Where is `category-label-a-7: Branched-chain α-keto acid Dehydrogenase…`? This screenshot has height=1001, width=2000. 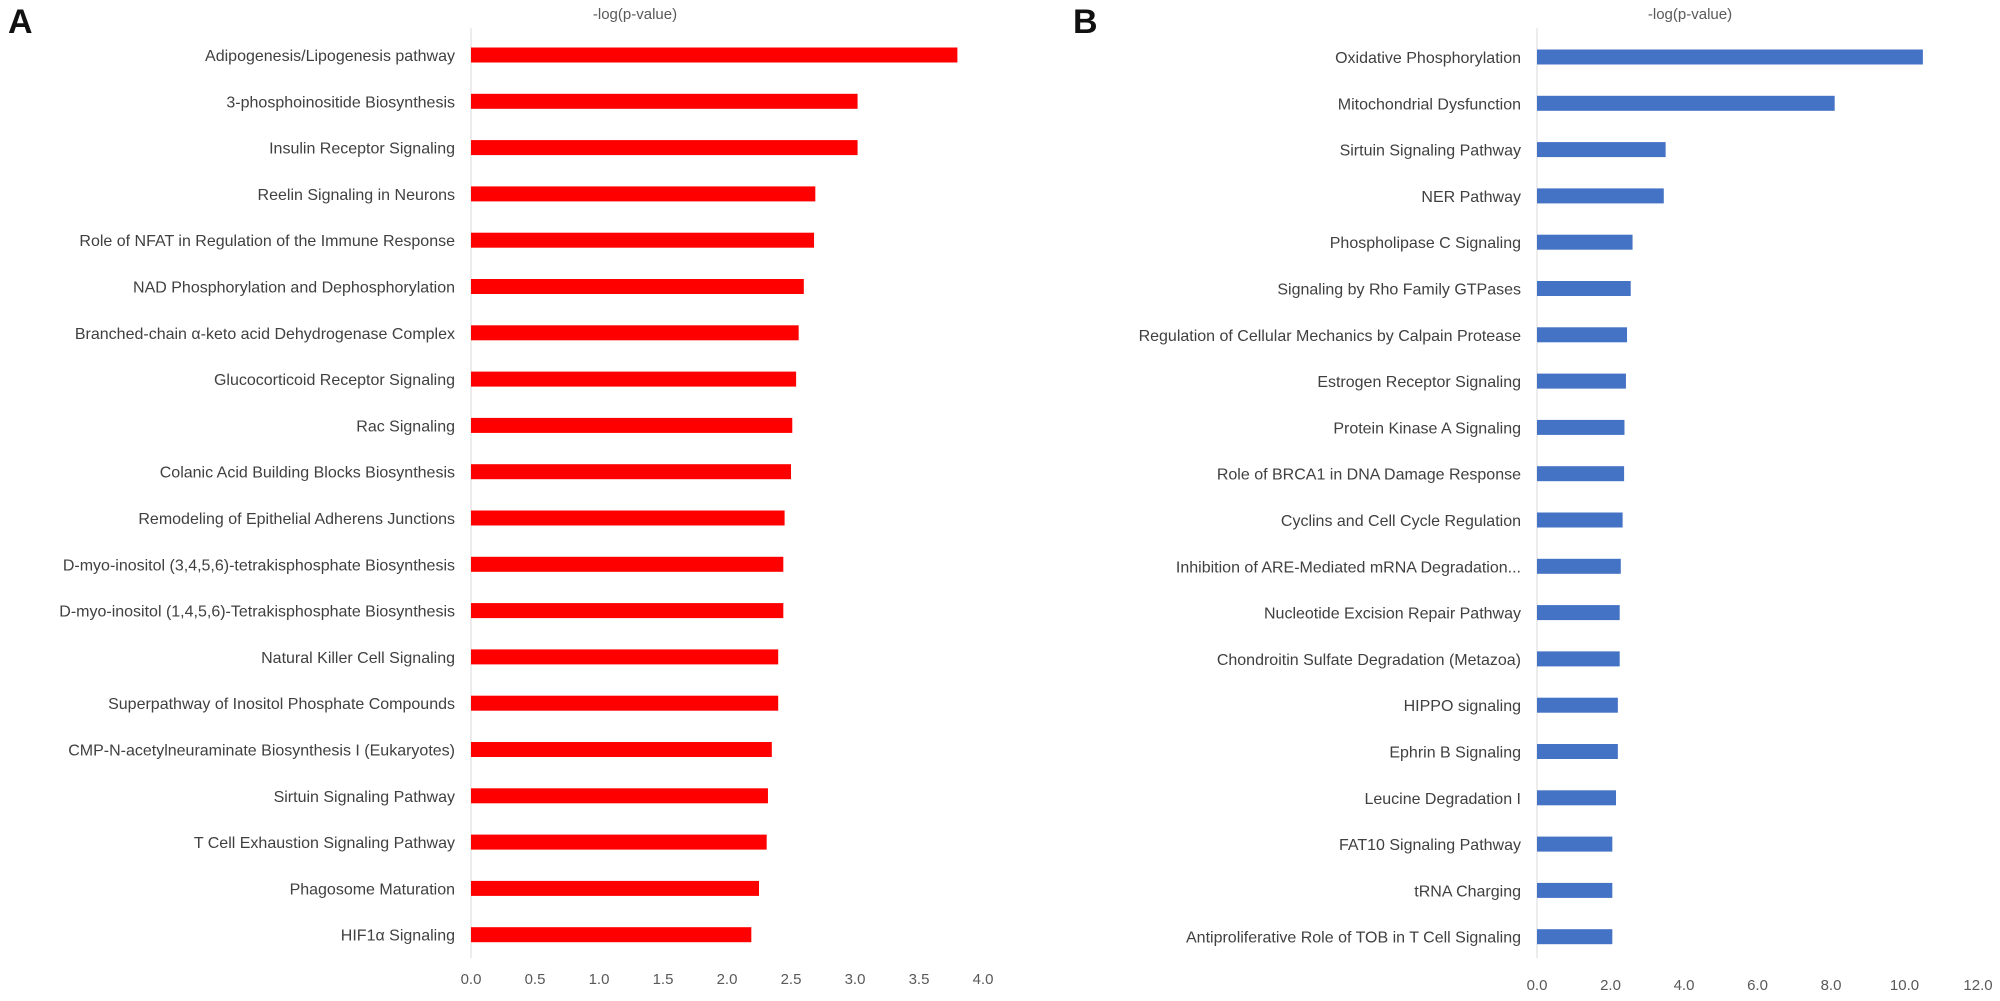
category-label-a-7: Branched-chain α-keto acid Dehydrogenase… is located at coordinates (265, 334).